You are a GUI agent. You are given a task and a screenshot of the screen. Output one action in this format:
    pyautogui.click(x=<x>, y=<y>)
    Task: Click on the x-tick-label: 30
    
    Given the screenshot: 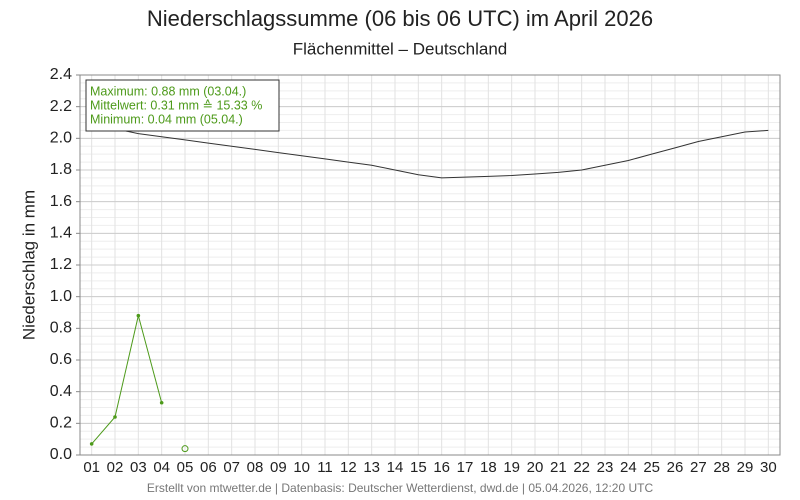 What is the action you would take?
    pyautogui.click(x=768, y=467)
    